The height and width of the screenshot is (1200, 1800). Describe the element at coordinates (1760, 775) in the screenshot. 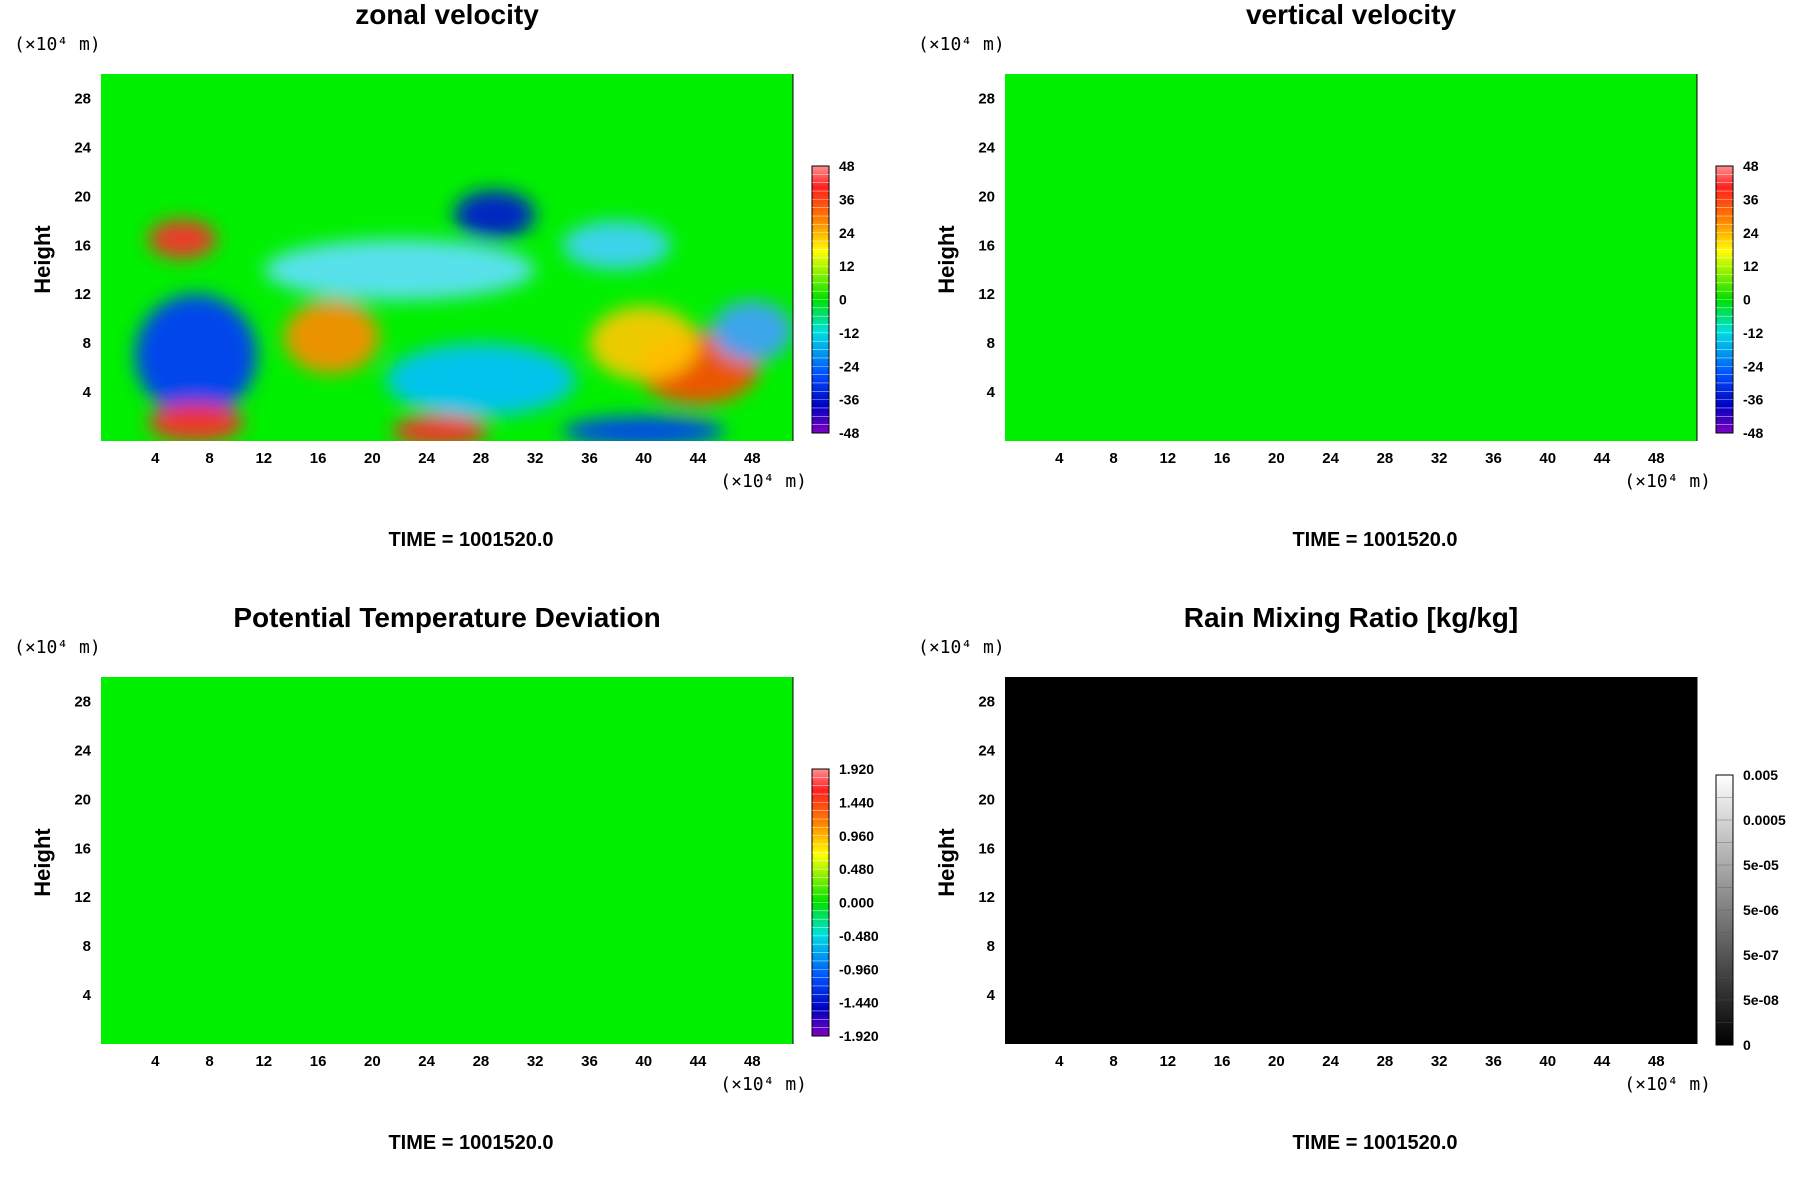

I see `colorbar-tick-label: 0.005` at that location.